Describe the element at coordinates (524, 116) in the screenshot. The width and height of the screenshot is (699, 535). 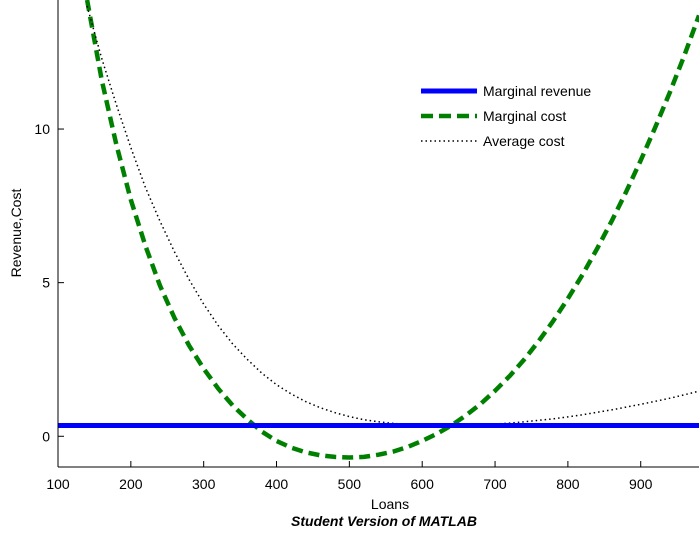
I see `legend-label-1: Marginal cost` at that location.